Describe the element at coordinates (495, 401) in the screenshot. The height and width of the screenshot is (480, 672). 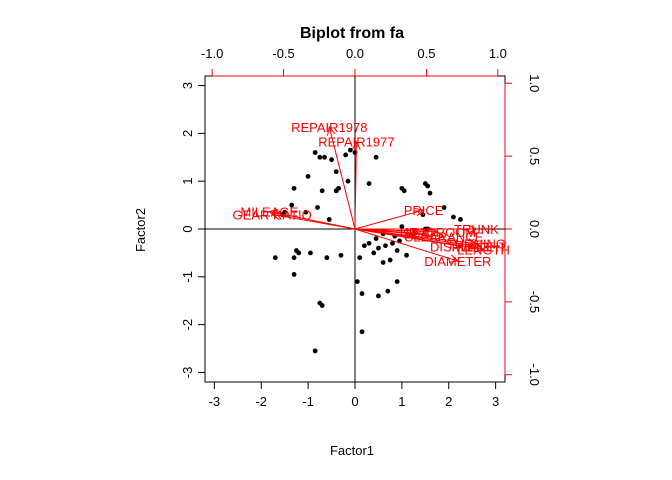
I see `x-tick-label: 3` at that location.